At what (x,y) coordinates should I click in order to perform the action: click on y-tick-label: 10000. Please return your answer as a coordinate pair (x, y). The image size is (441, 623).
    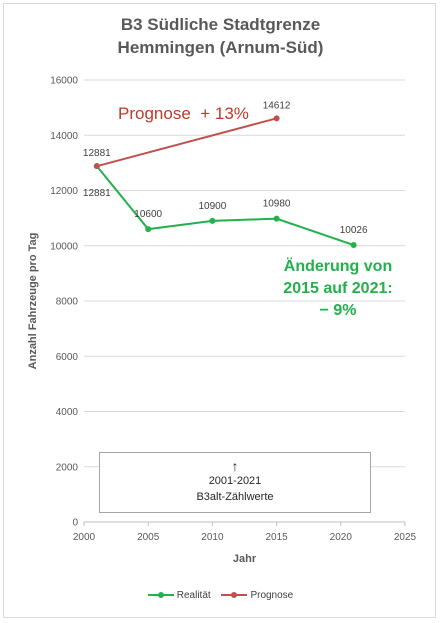
    Looking at the image, I should click on (64, 246).